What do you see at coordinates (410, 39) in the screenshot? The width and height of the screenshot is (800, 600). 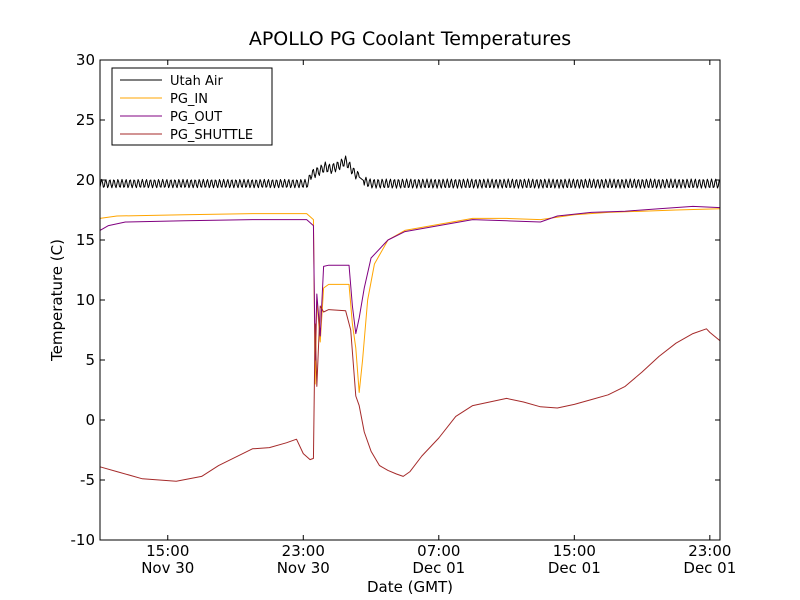 I see `chart-title: APOLLO PG Coolant Temperatures` at bounding box center [410, 39].